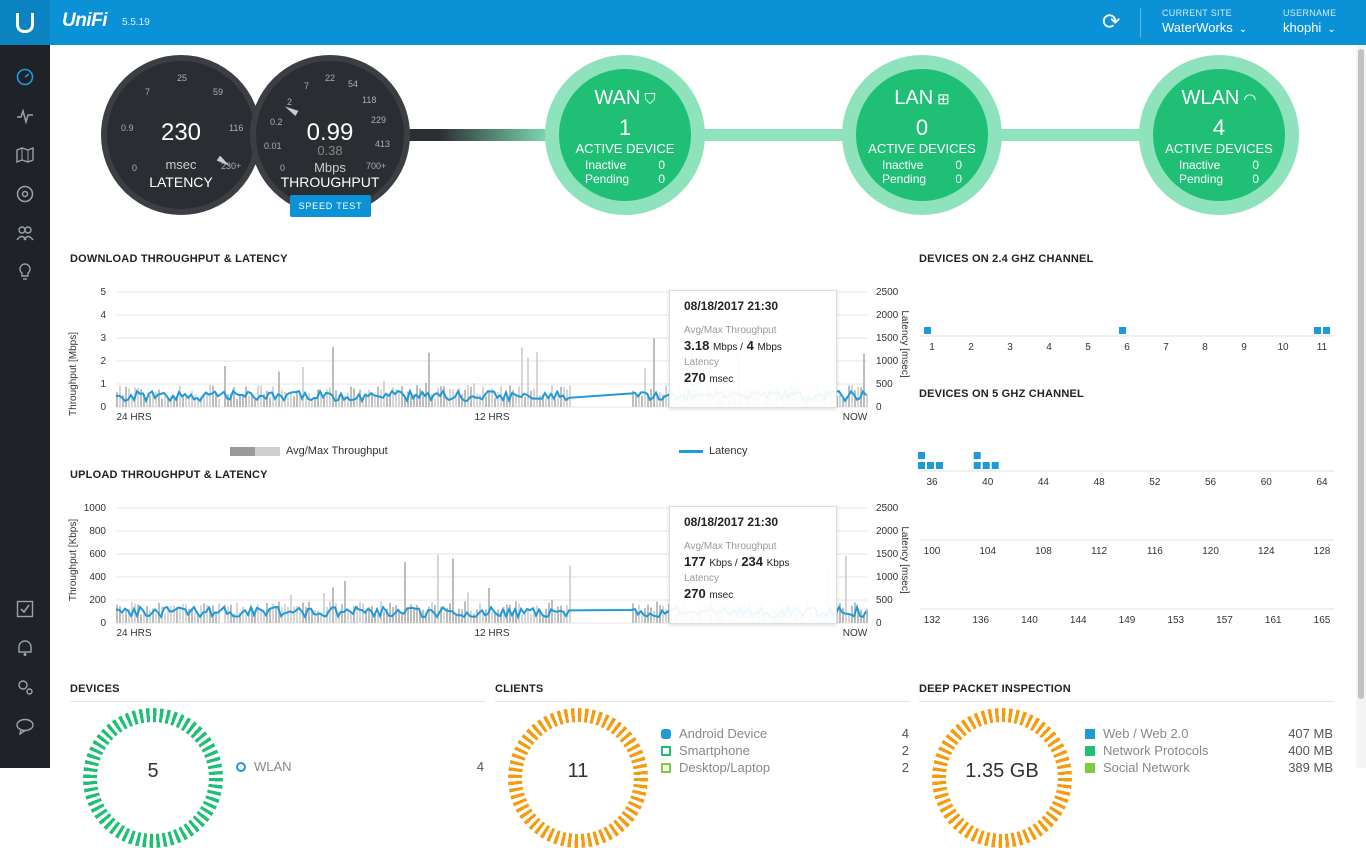 This screenshot has height=848, width=1366. What do you see at coordinates (1111, 21) in the screenshot?
I see `refresh-icon: ⟳` at bounding box center [1111, 21].